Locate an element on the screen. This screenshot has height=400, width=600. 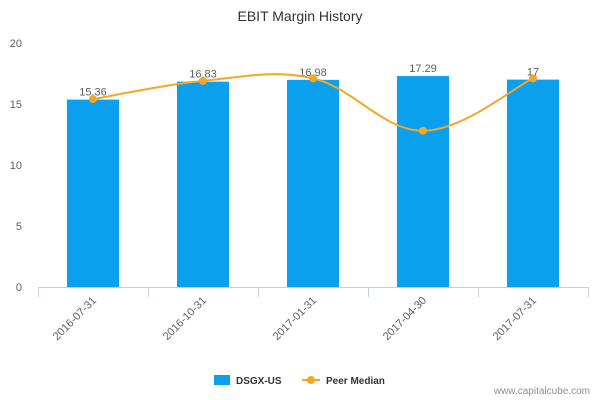
x-tick-label: 2017-04-30 is located at coordinates (405, 319).